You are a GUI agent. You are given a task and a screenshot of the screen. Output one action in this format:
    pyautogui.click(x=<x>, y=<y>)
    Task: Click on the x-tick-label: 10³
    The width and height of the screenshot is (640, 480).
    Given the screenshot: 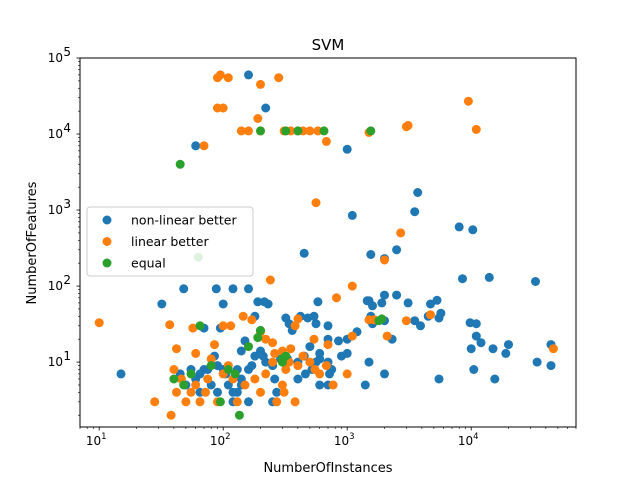 What is the action you would take?
    pyautogui.click(x=344, y=440)
    